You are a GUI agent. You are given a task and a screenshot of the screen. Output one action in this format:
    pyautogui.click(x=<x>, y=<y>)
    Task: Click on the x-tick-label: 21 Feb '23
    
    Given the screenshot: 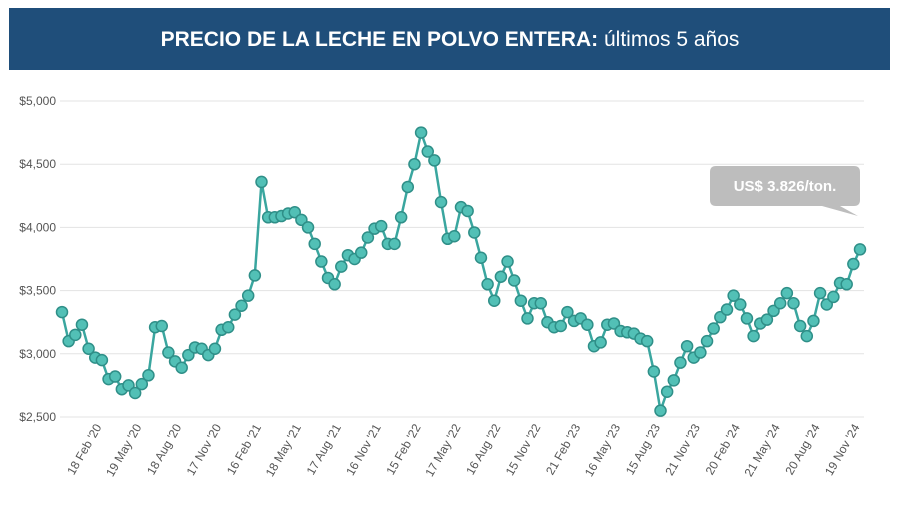 What is the action you would take?
    pyautogui.click(x=563, y=449)
    